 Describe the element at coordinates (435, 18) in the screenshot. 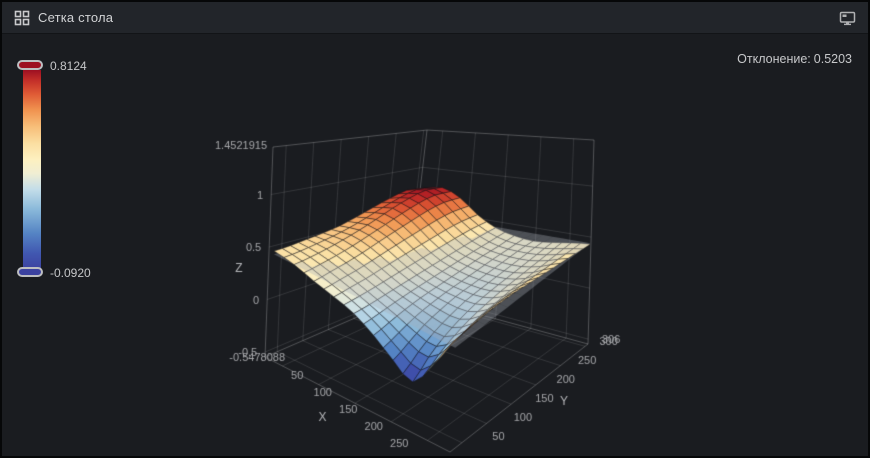

I see `panel-header: Сетка стола` at that location.